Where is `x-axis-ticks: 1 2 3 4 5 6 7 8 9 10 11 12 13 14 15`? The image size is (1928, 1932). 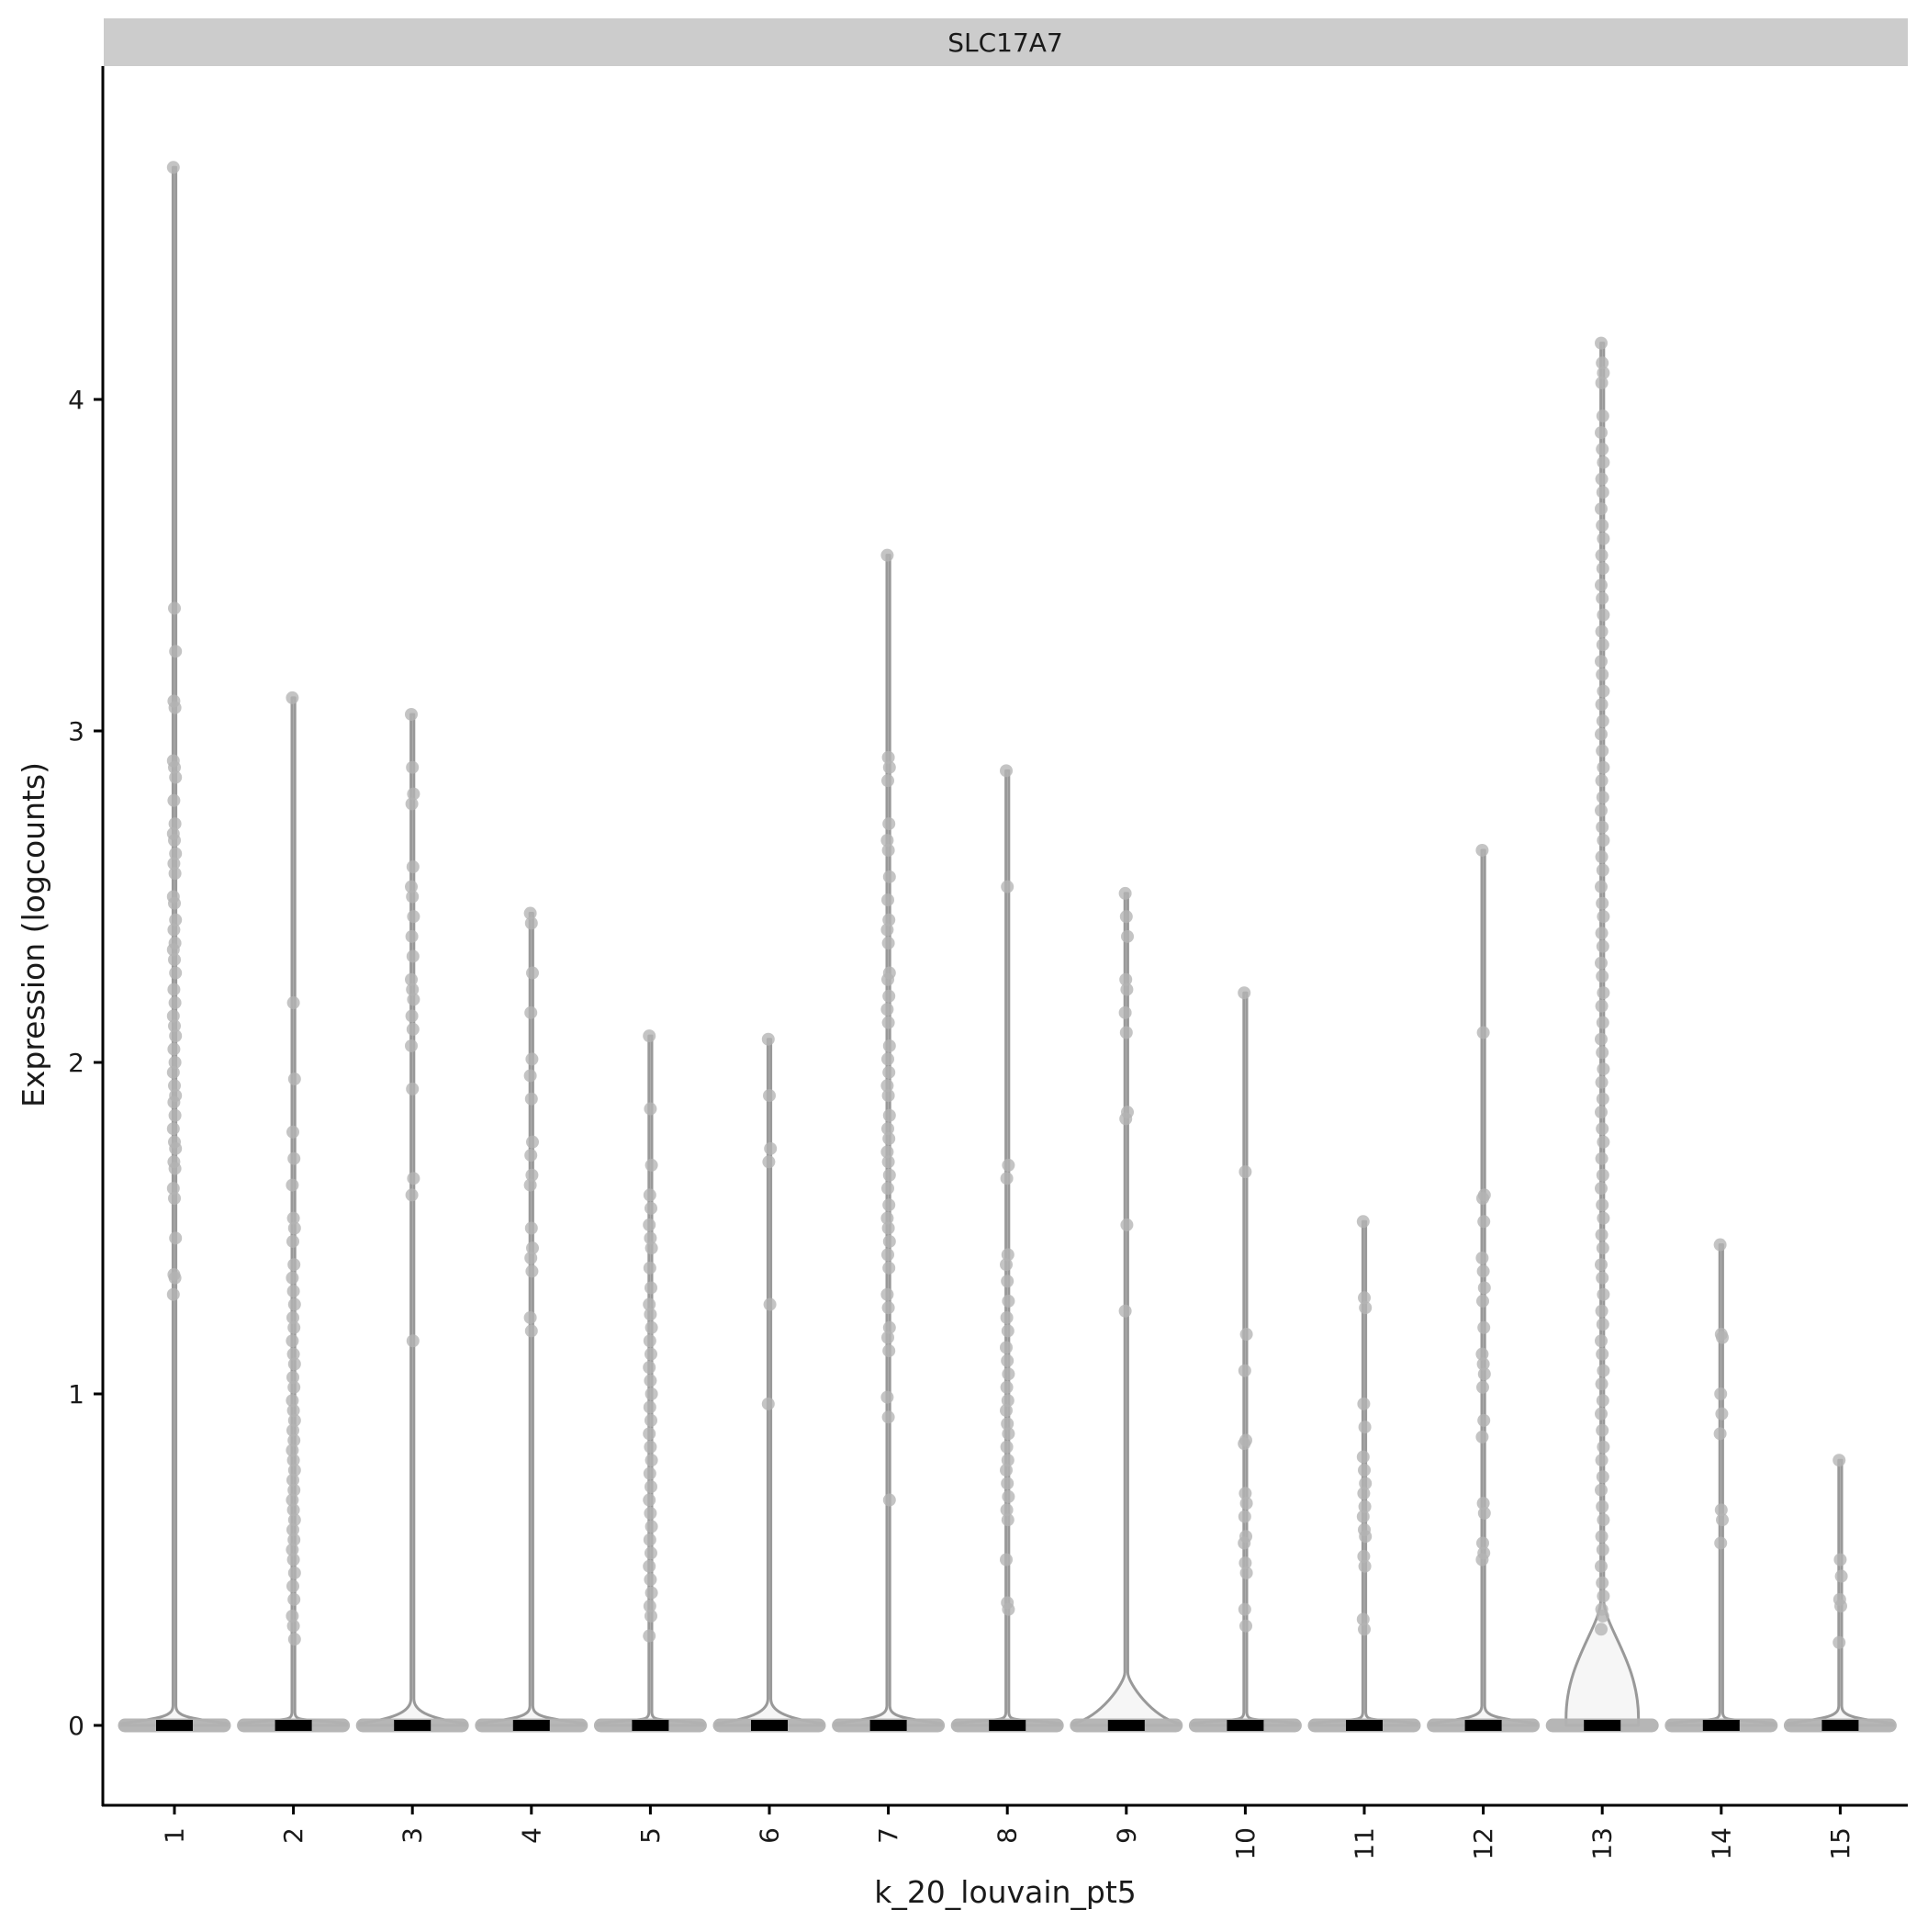 x-axis-ticks: 1 2 3 4 5 6 7 8 9 10 11 12 13 14 15 is located at coordinates (1007, 1832).